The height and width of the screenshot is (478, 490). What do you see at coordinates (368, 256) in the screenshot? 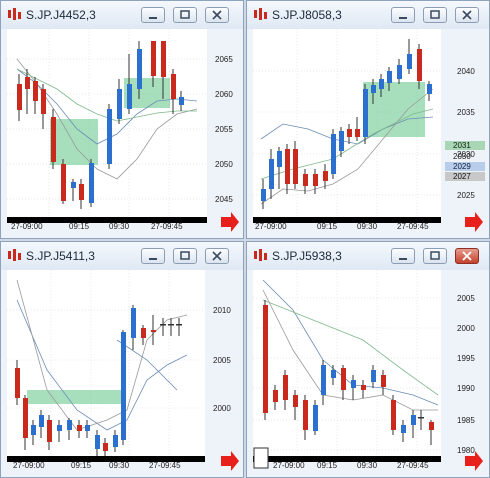
I see `window-titlebar: S.JP.J5938,3` at bounding box center [368, 256].